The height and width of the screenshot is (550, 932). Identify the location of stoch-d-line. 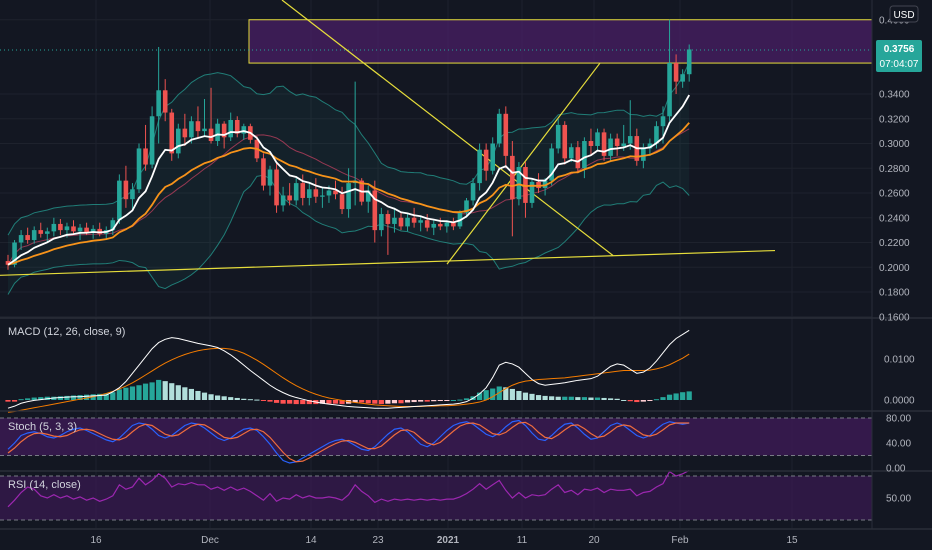
(348, 442).